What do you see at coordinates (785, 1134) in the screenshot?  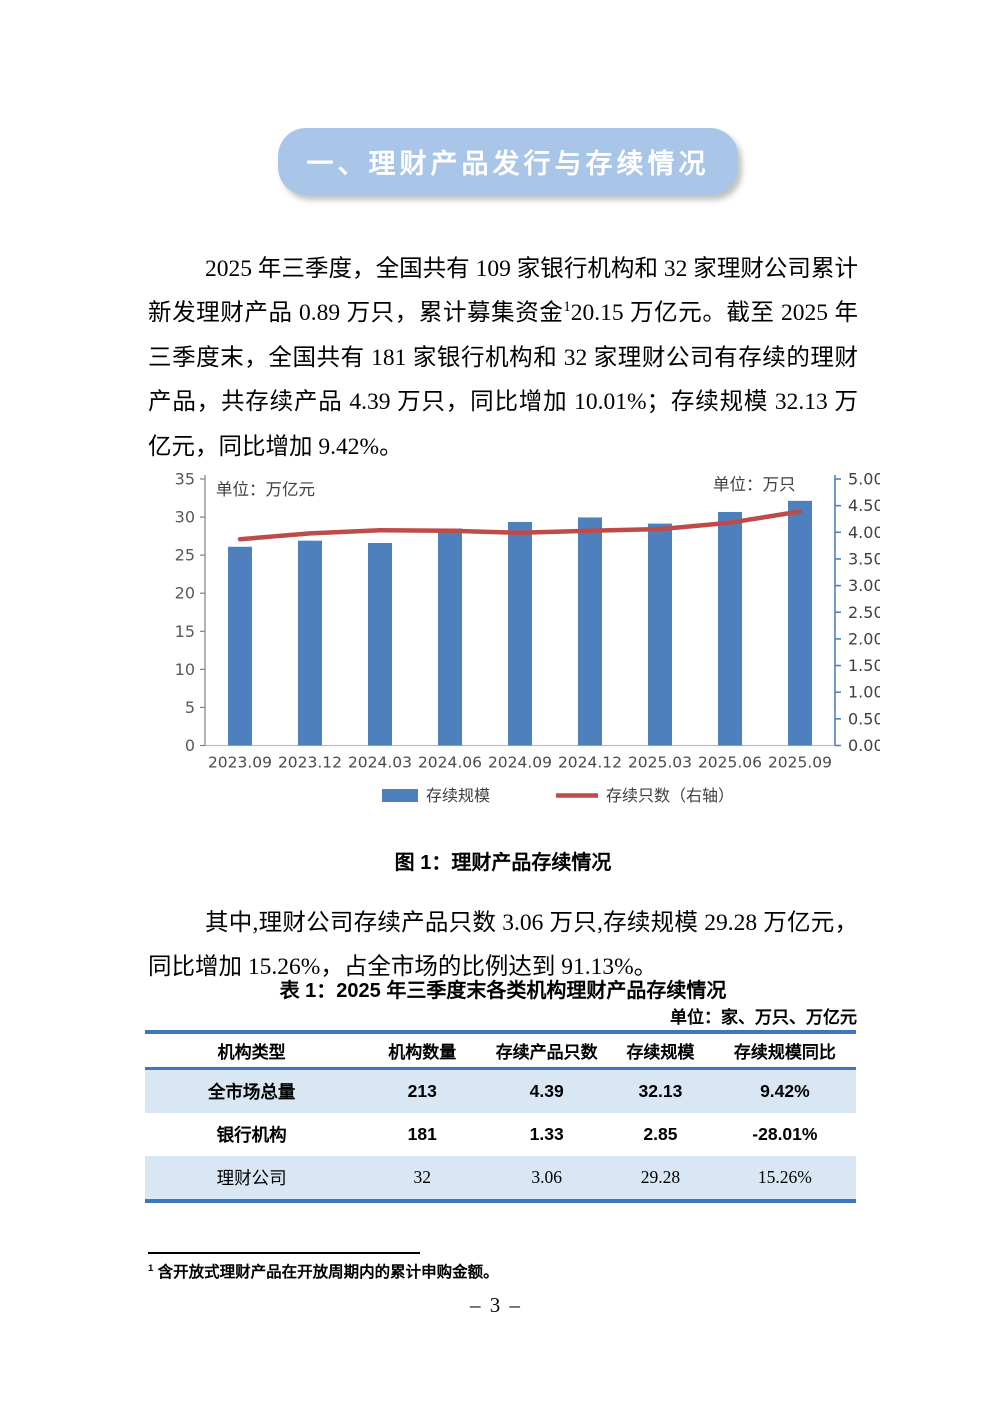 I see `table-cell: -28.01%` at bounding box center [785, 1134].